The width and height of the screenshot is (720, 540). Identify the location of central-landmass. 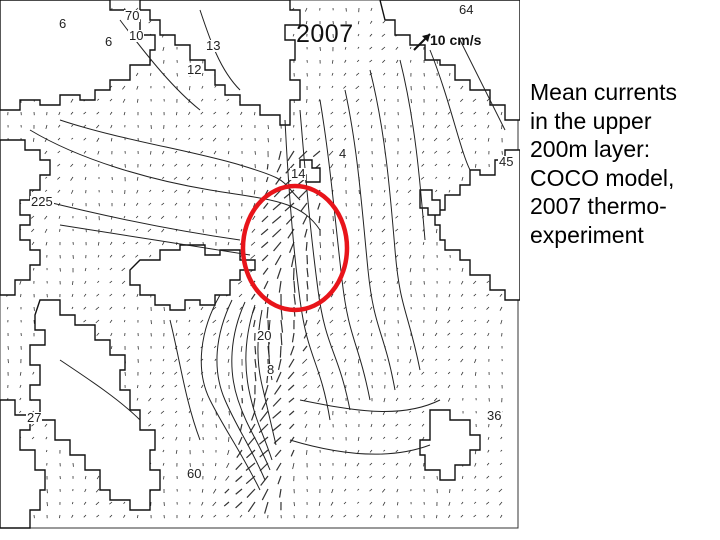
(192, 277).